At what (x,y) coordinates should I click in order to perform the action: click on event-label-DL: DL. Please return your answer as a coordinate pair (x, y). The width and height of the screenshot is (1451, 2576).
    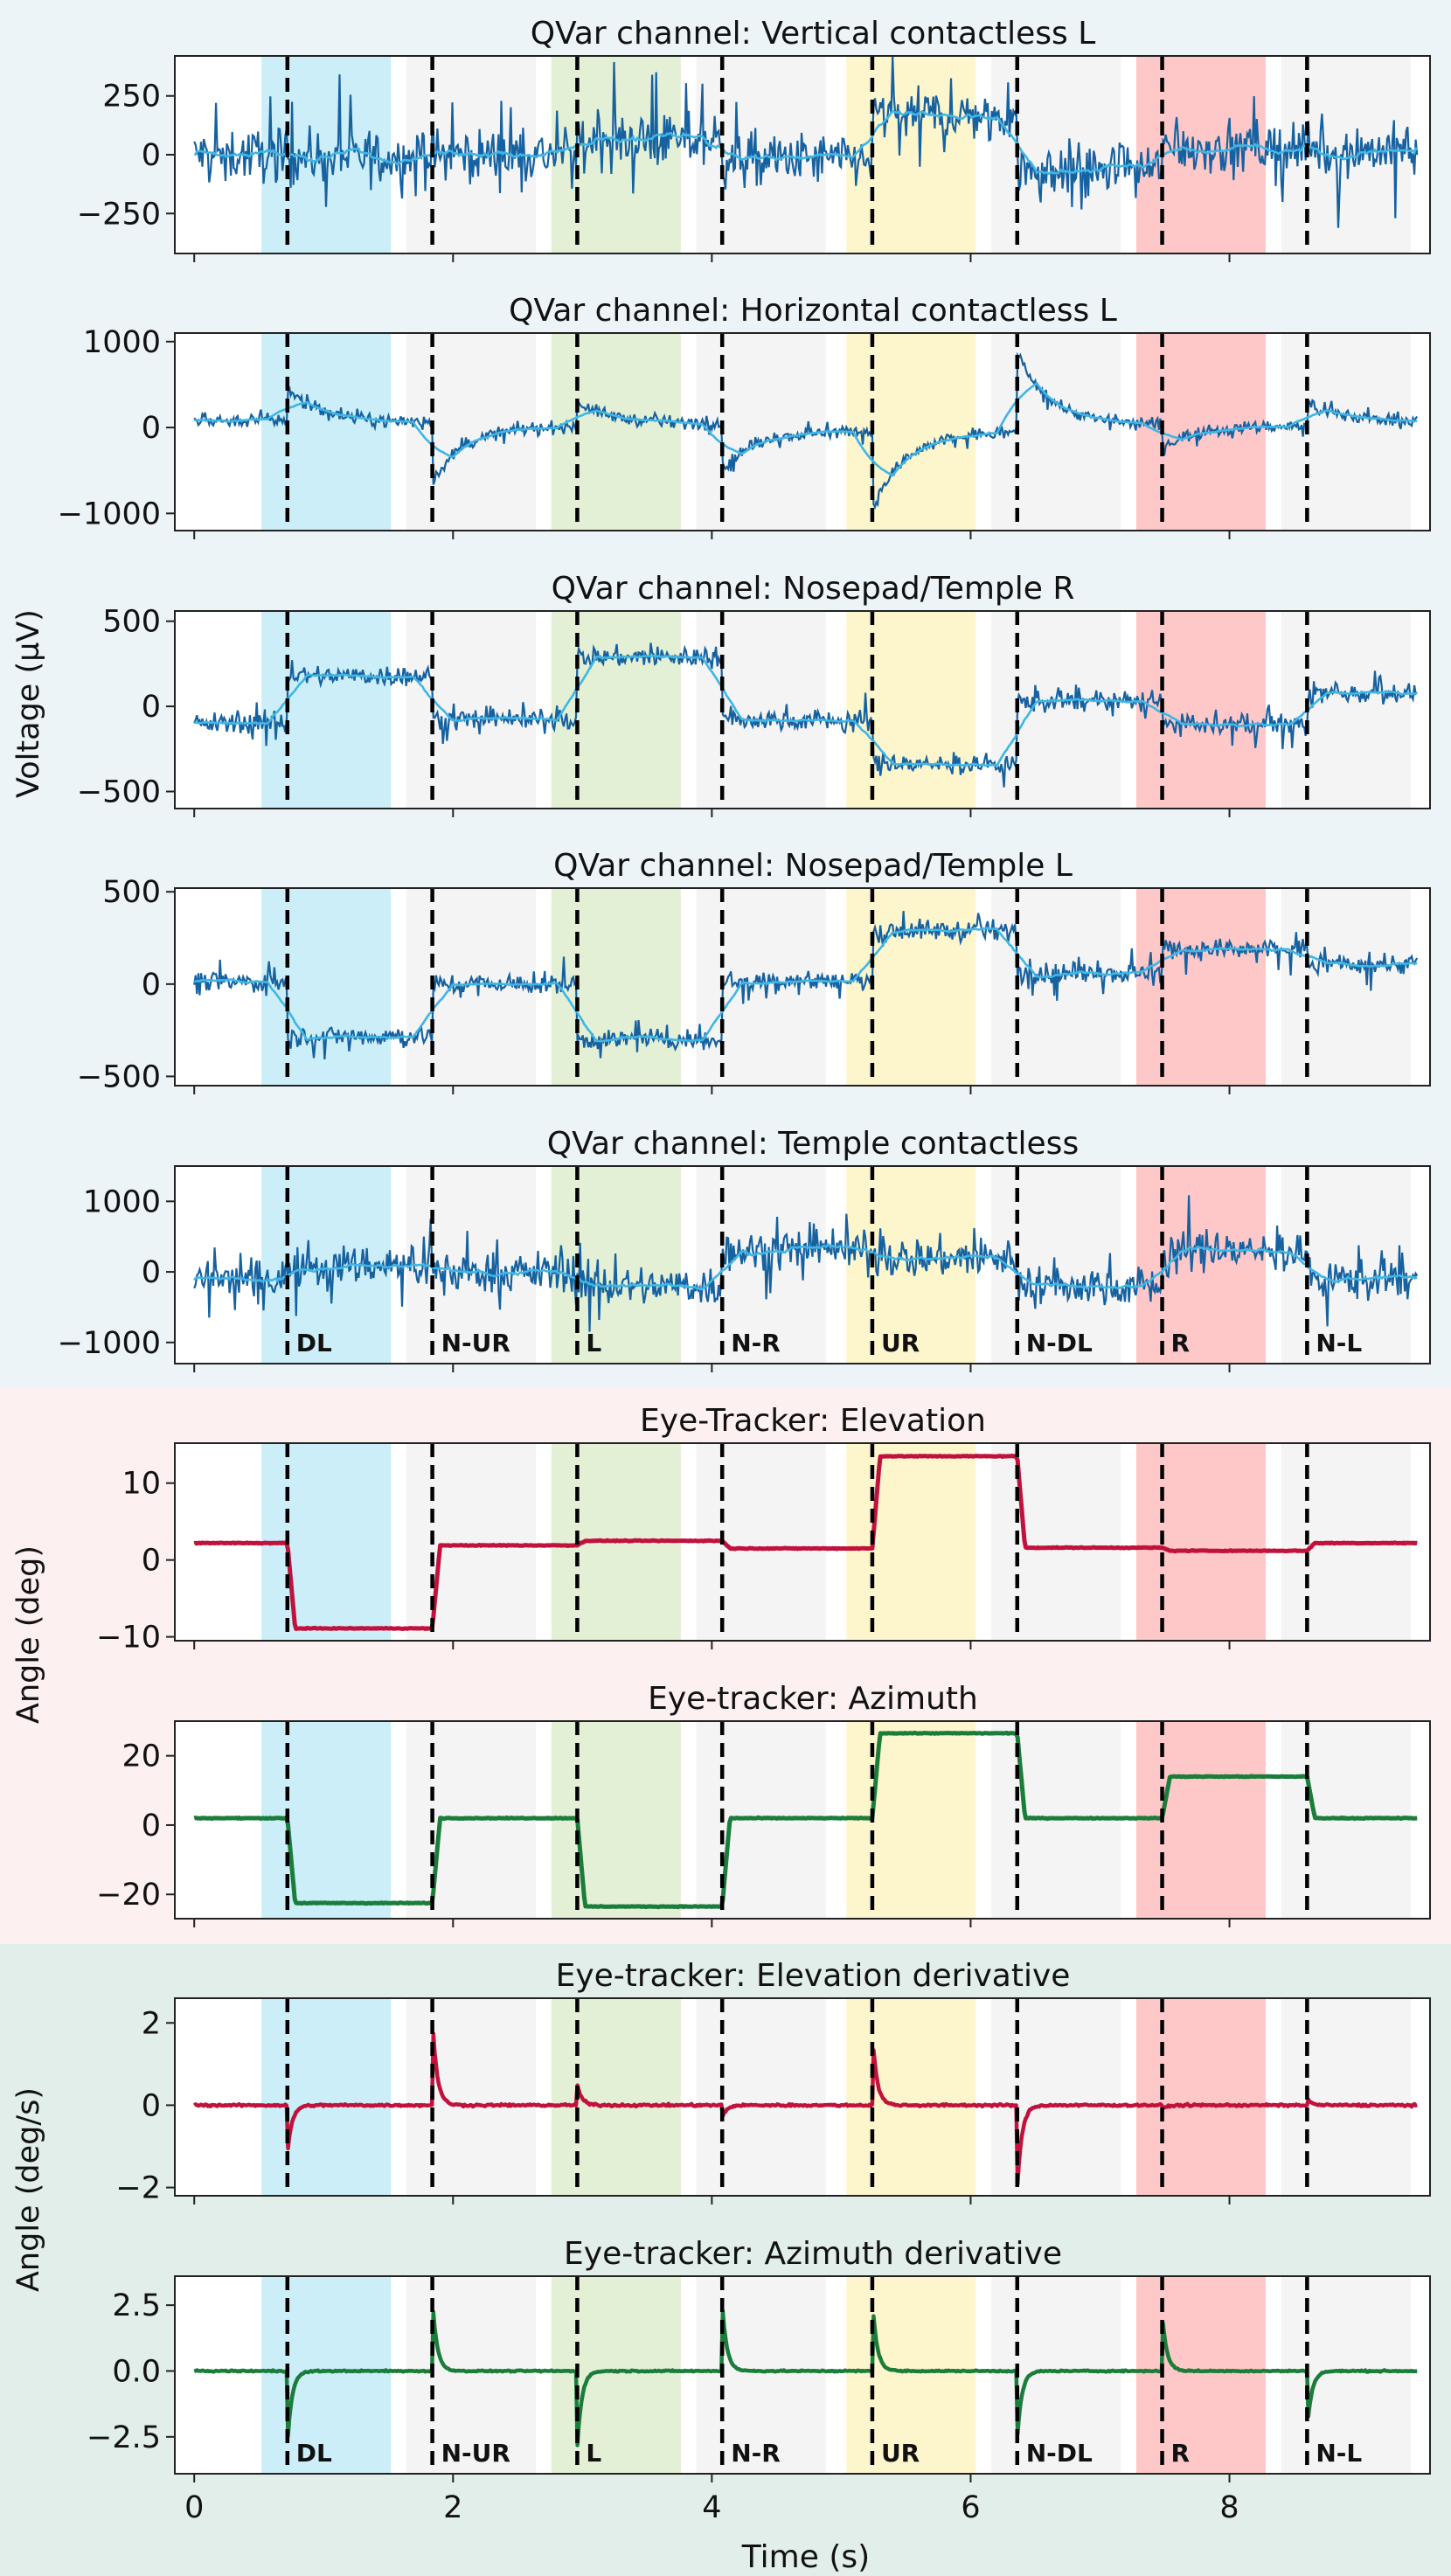
    Looking at the image, I should click on (314, 2454).